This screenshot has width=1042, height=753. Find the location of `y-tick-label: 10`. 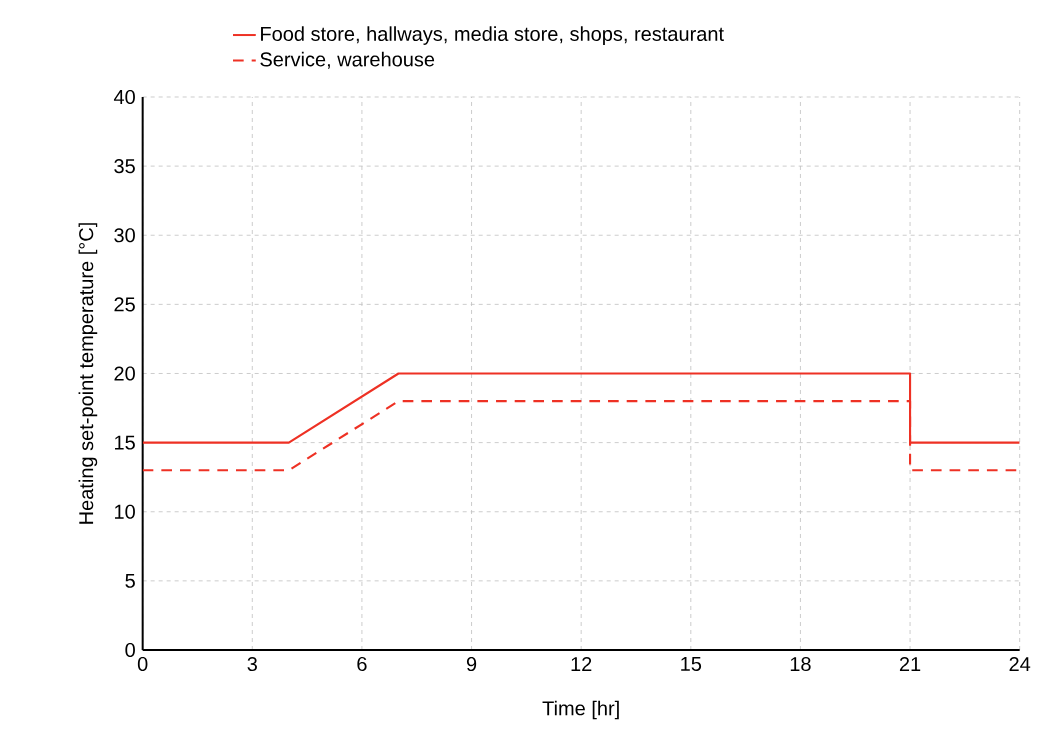

y-tick-label: 10 is located at coordinates (125, 511).